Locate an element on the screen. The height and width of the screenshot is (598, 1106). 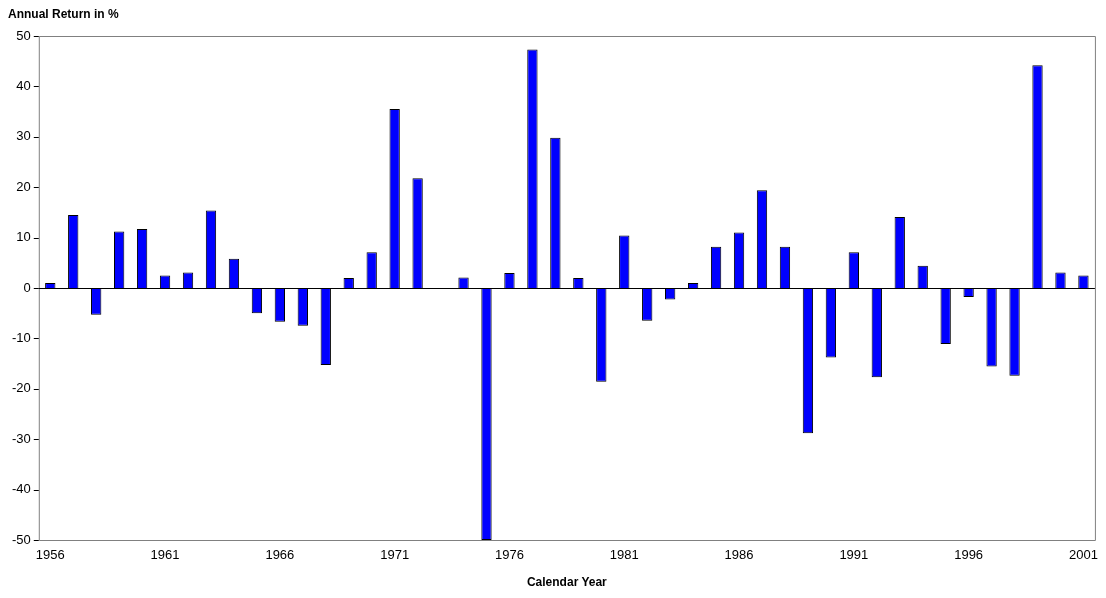
y-tick-label: -10 is located at coordinates (21, 337).